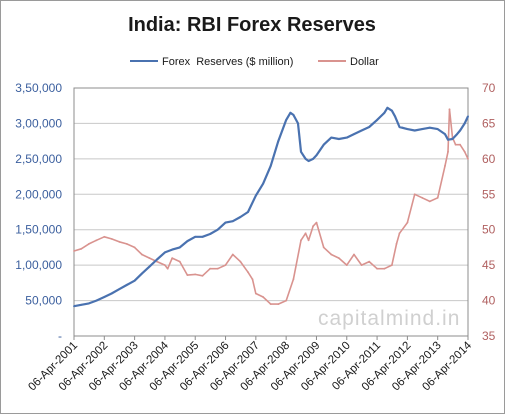  Describe the element at coordinates (38, 123) in the screenshot. I see `left-tick-label: 3,00,000` at that location.